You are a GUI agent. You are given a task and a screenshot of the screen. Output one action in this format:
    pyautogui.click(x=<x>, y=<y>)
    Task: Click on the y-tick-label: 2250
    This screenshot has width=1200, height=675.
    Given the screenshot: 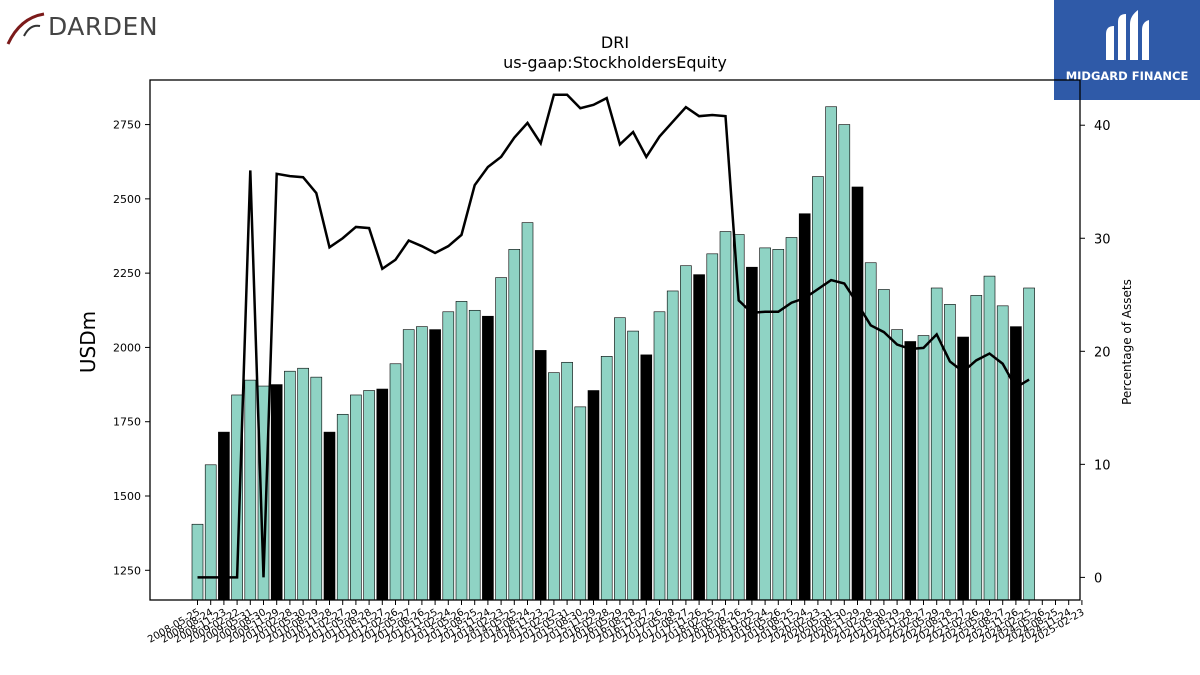 What is the action you would take?
    pyautogui.click(x=127, y=273)
    